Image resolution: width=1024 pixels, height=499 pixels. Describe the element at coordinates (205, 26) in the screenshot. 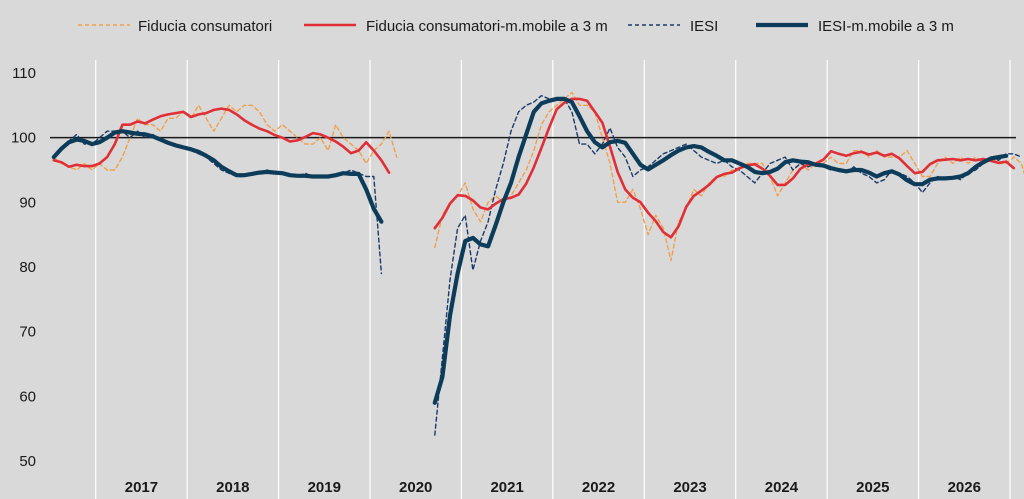

I see `legend-label-fiducia-consumatori: Fiducia consumatori` at that location.